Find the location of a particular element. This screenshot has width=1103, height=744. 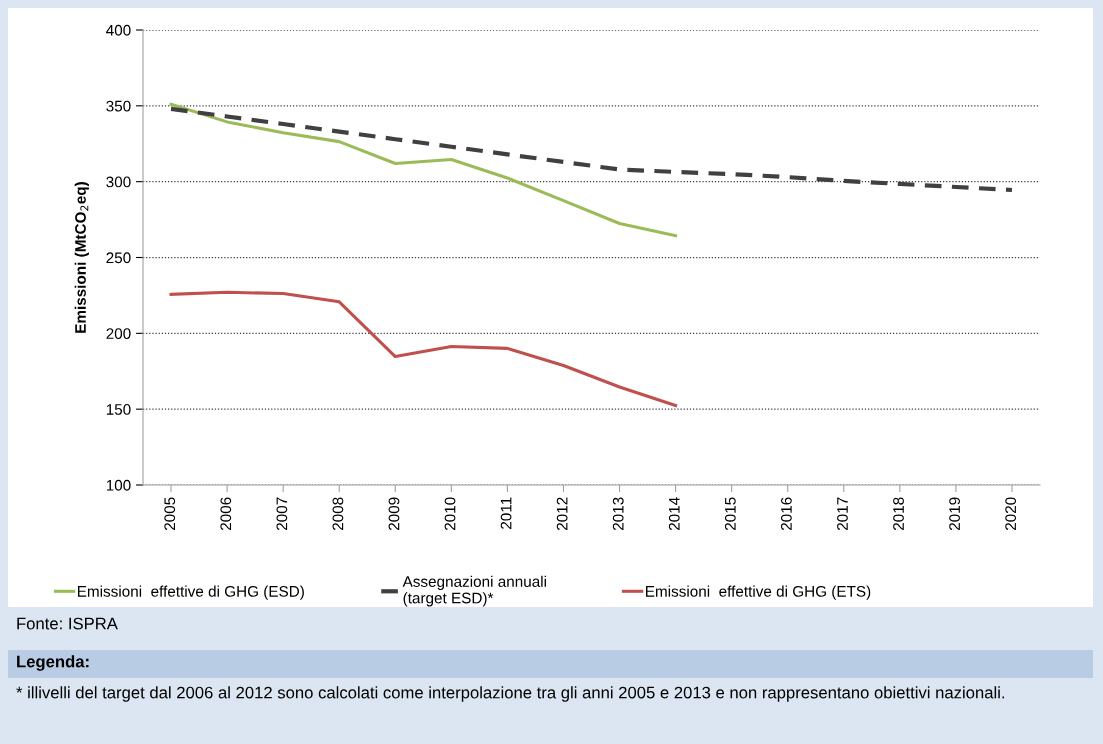

x-tick-label: 2012 is located at coordinates (562, 514).